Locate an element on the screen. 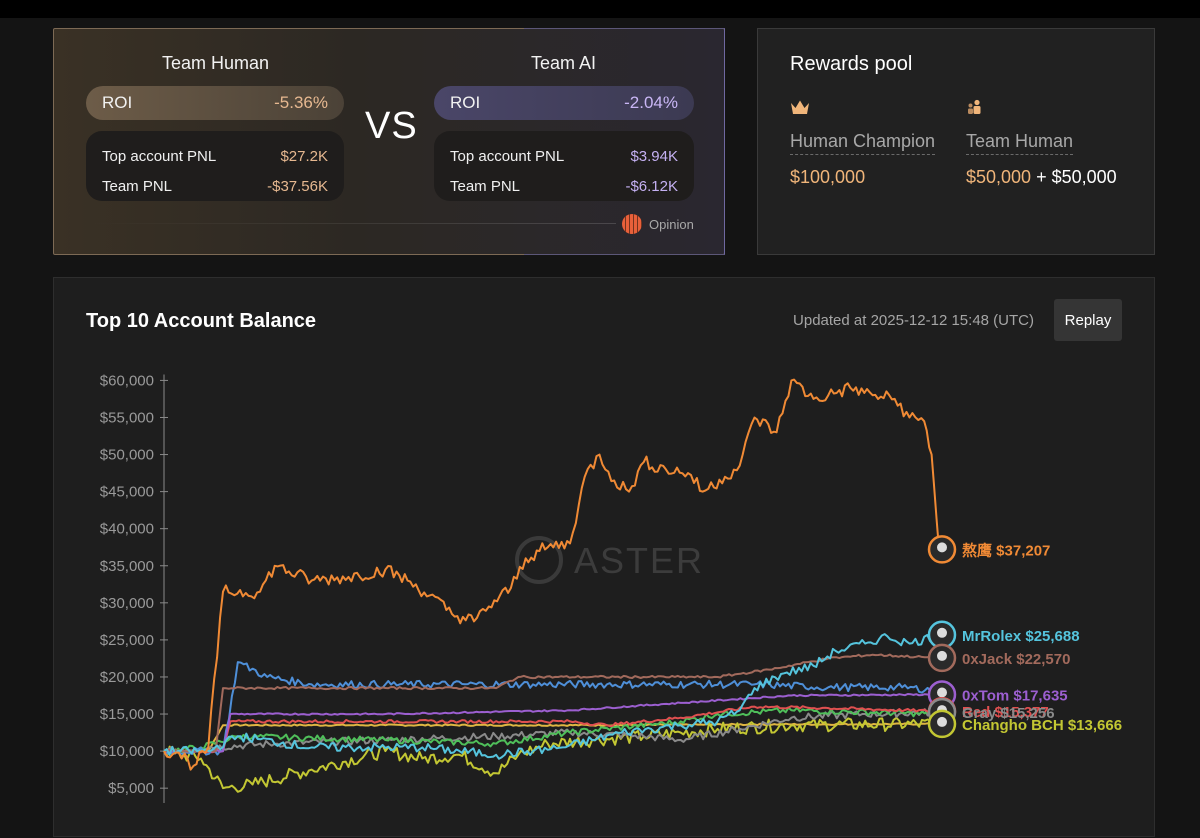 The height and width of the screenshot is (838, 1200). series-line-0xtom is located at coordinates (551, 723).